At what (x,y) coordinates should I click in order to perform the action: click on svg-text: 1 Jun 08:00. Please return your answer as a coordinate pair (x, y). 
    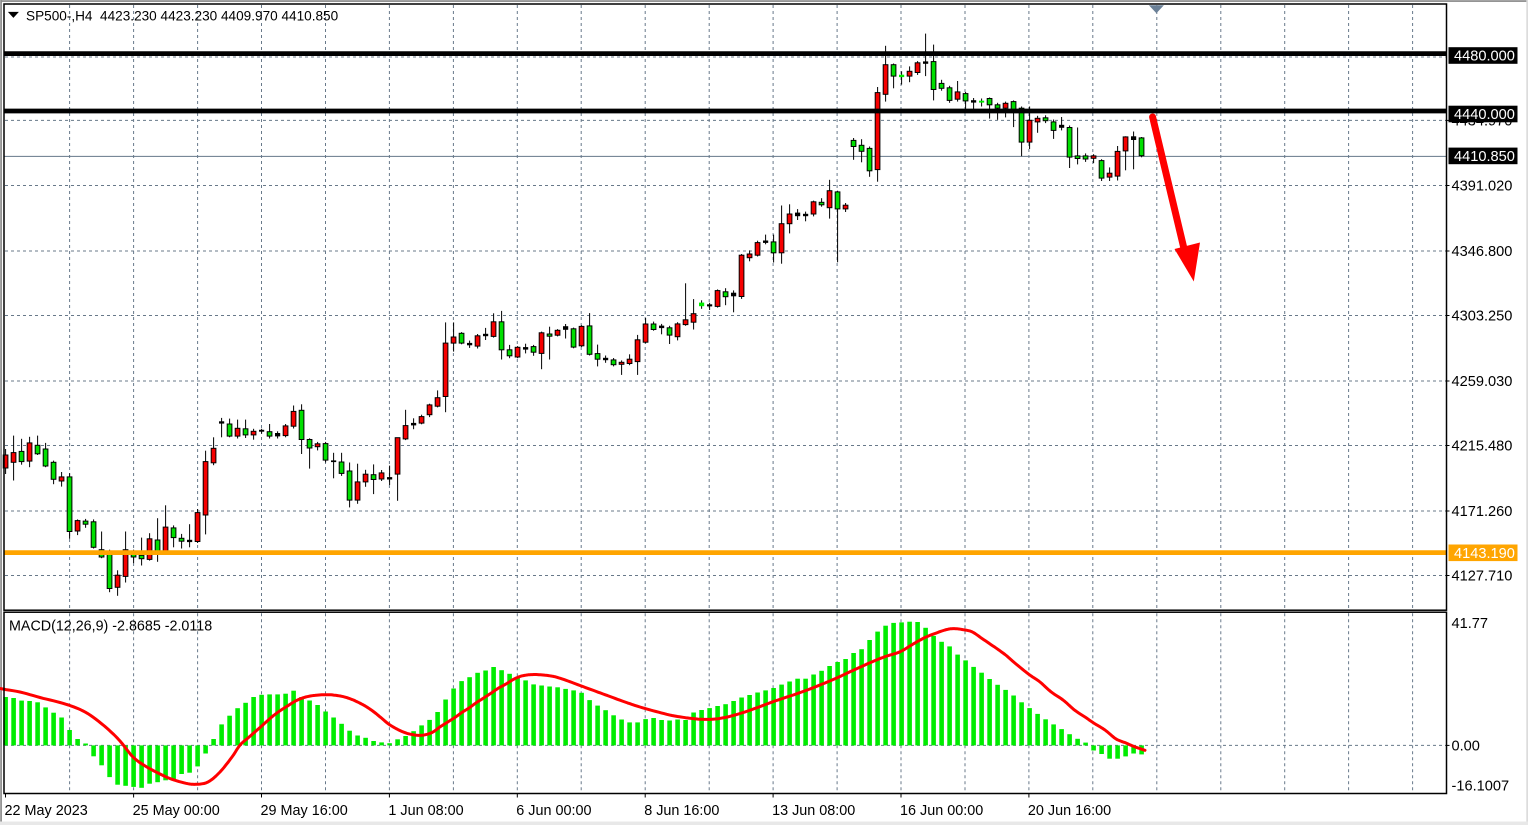
    Looking at the image, I should click on (425, 811).